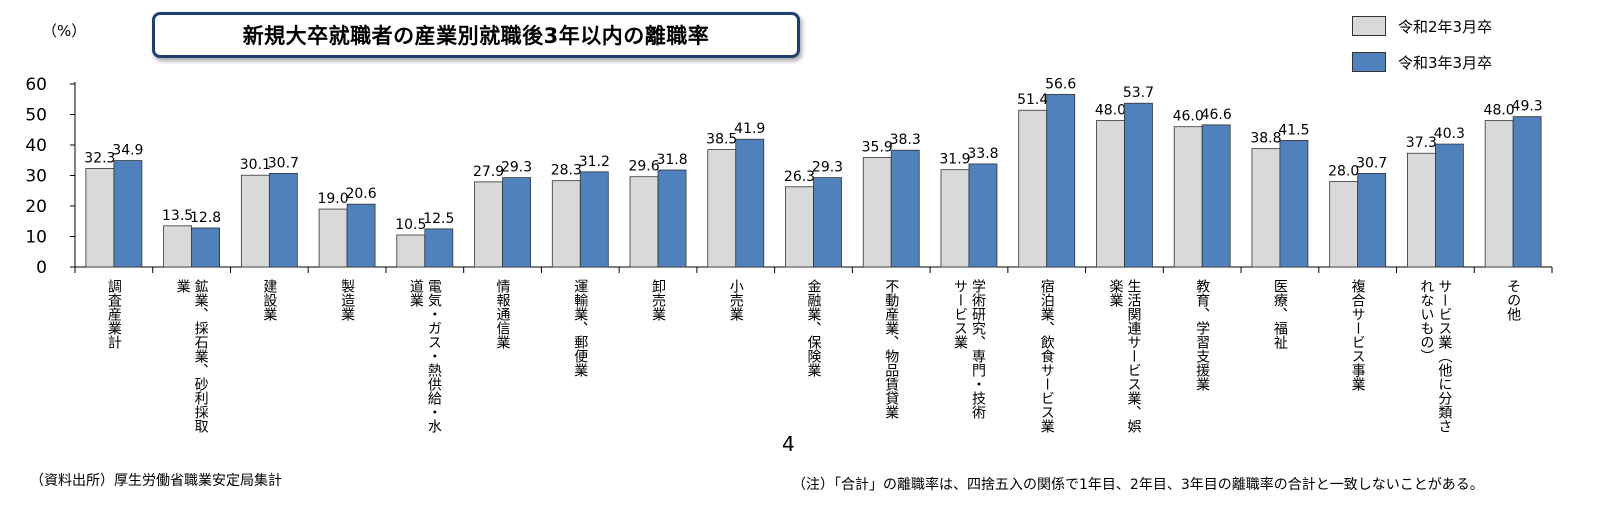 This screenshot has width=1600, height=508. Describe the element at coordinates (503, 314) in the screenshot. I see `x-category-label: 情報通信業` at that location.